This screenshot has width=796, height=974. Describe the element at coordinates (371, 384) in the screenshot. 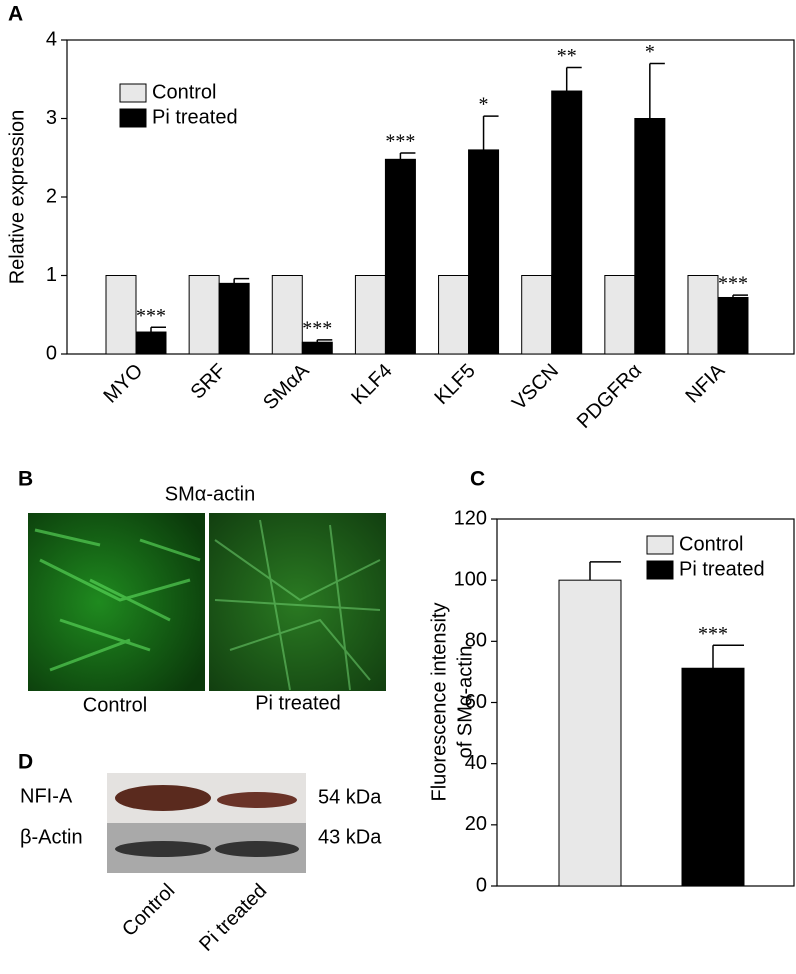

I see `x-tick-label: KLF4` at that location.